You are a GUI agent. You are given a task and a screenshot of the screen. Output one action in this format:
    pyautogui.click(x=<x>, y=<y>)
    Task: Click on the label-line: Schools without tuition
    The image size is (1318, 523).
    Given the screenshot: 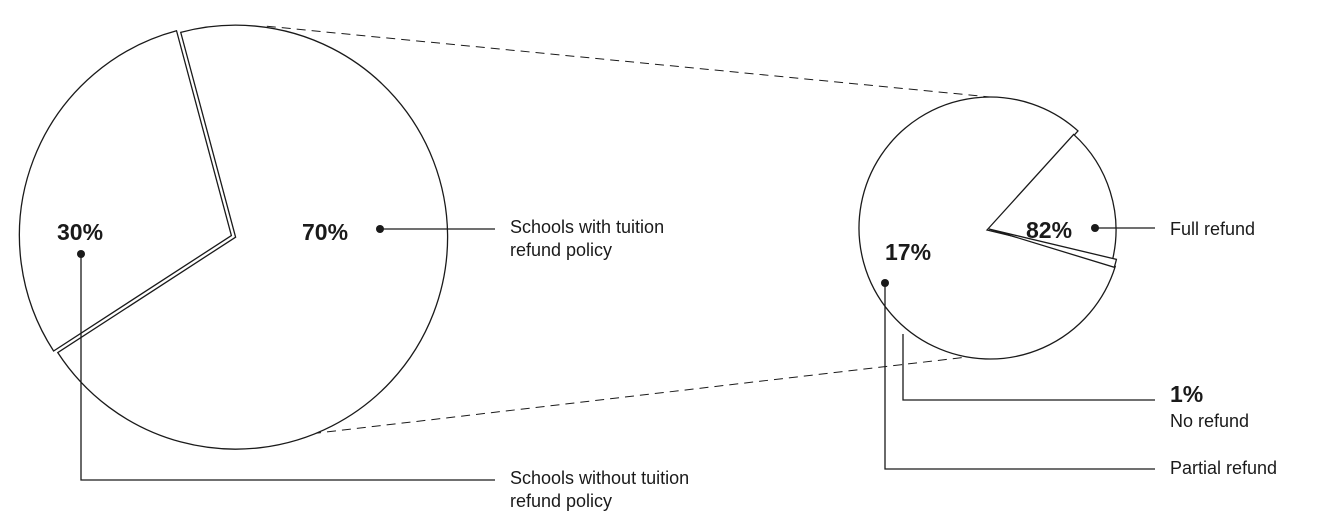 What is the action you would take?
    pyautogui.click(x=599, y=478)
    